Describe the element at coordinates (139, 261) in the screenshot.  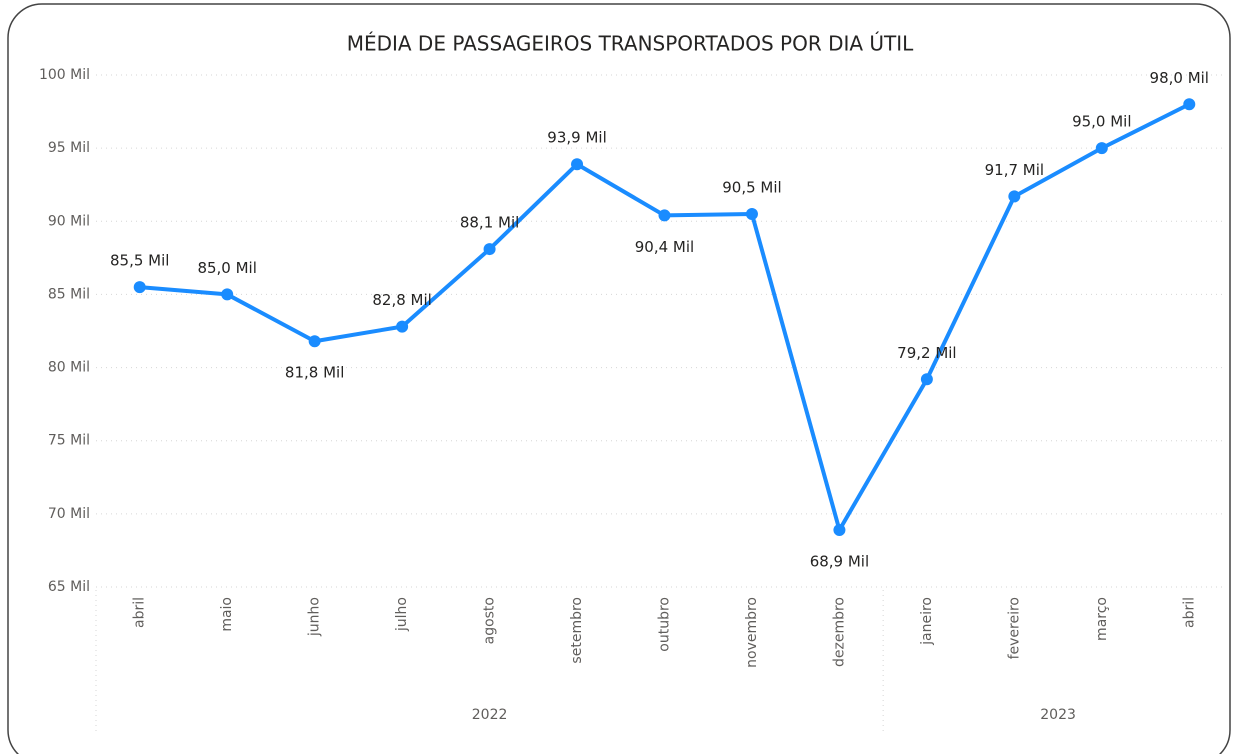
I see `data-label: 85,5 Mil` at that location.